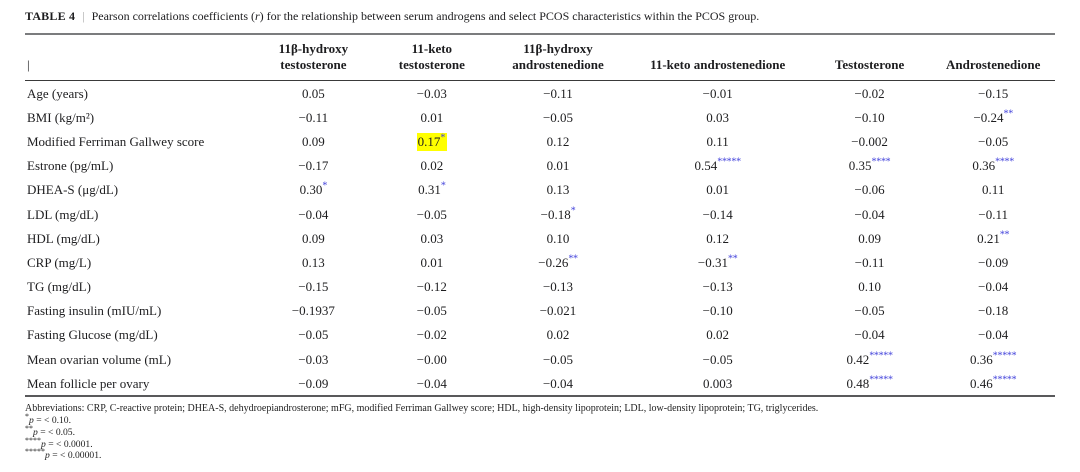 The image size is (1080, 472). Describe the element at coordinates (717, 93) in the screenshot. I see `table-cell: −0.01` at that location.